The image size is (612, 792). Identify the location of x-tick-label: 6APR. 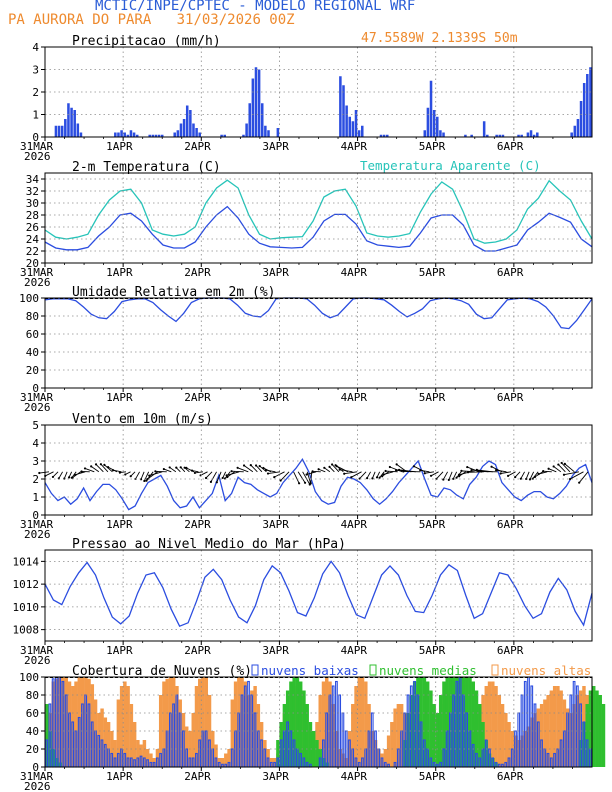
(510, 776).